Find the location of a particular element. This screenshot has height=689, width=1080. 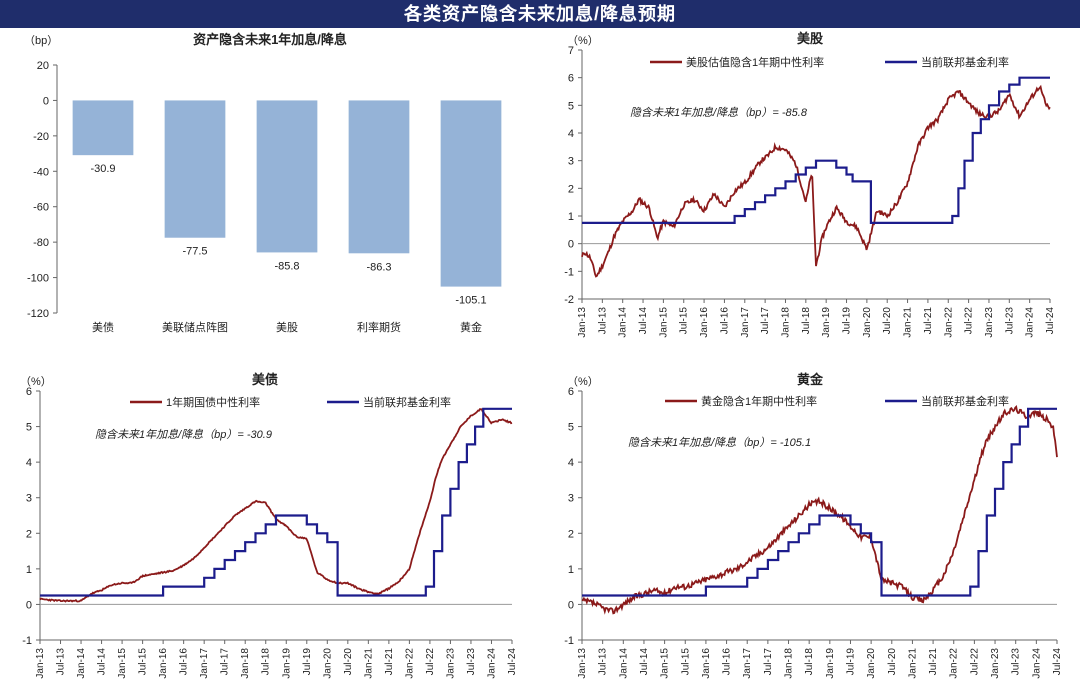

x-tick-label: Jul-15 is located at coordinates (684, 321).